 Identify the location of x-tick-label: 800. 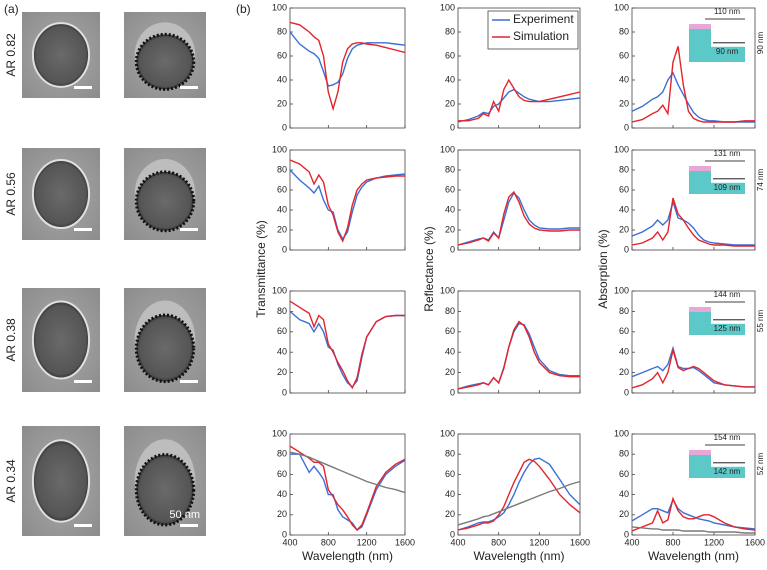
(328, 542).